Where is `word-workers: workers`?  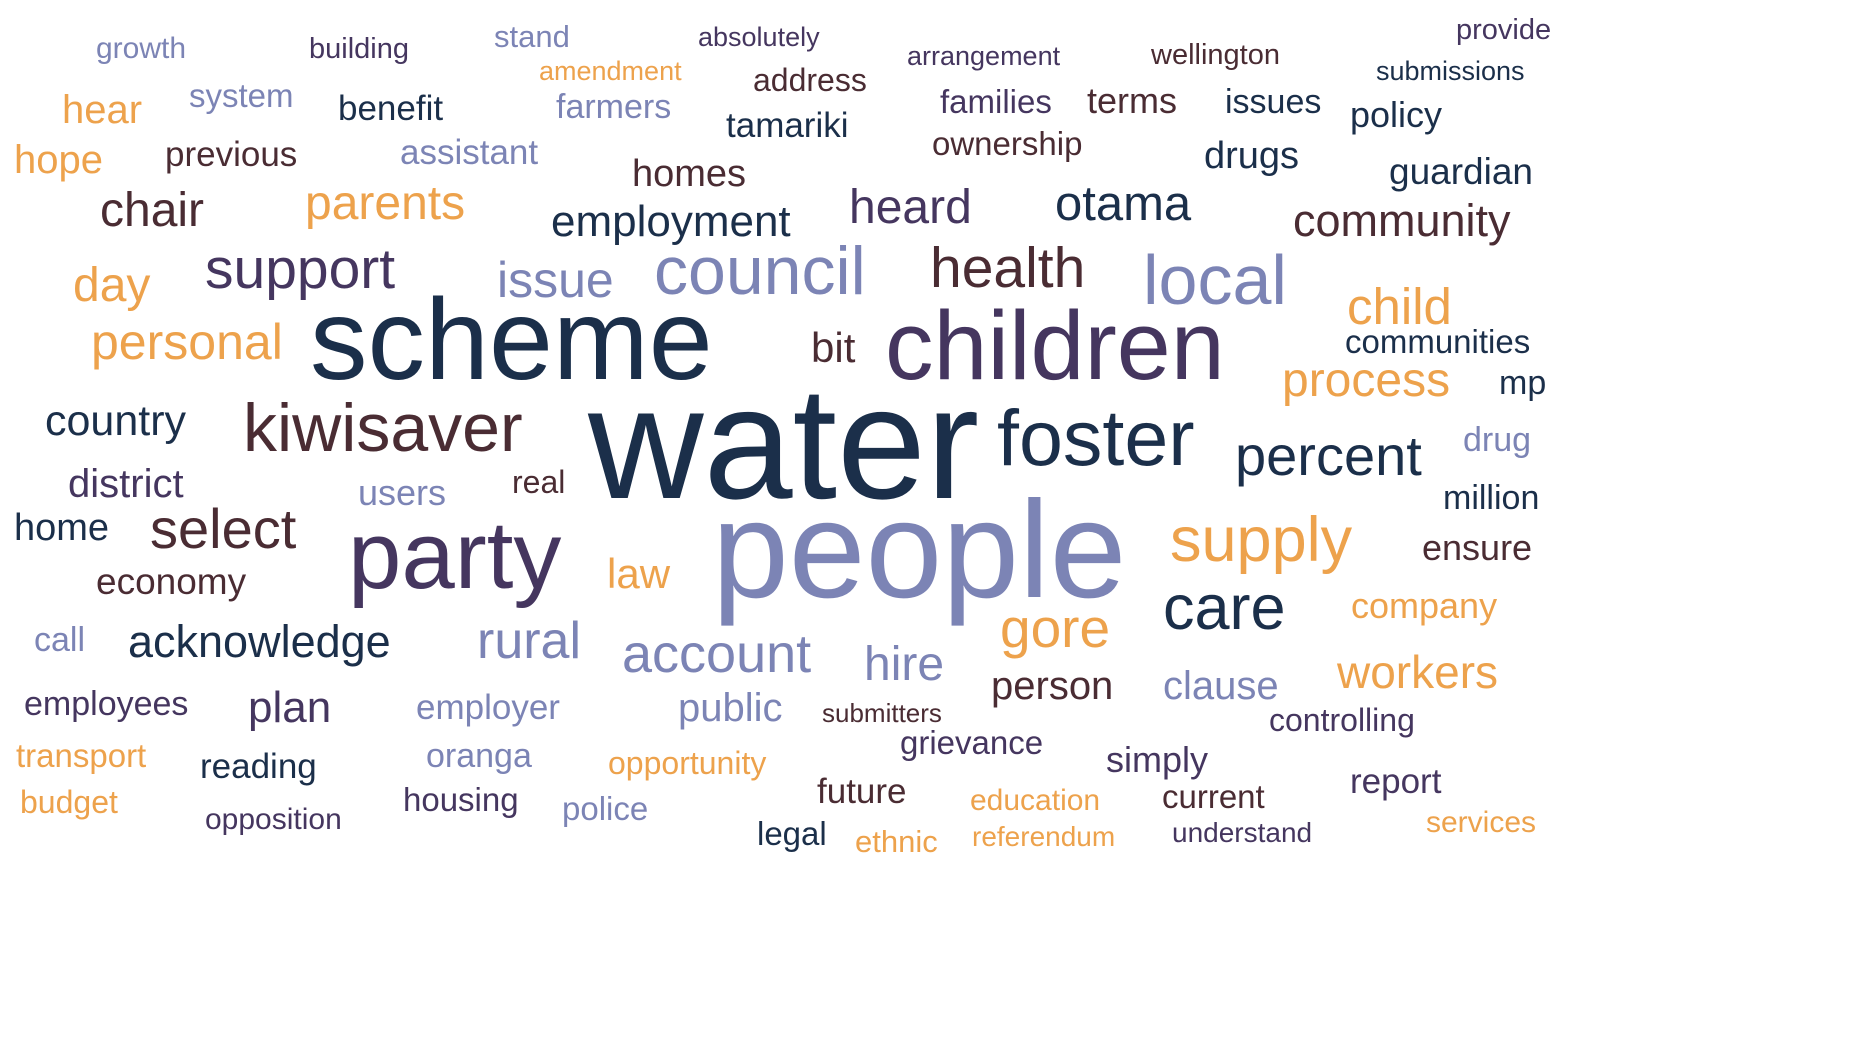 word-workers: workers is located at coordinates (1418, 672).